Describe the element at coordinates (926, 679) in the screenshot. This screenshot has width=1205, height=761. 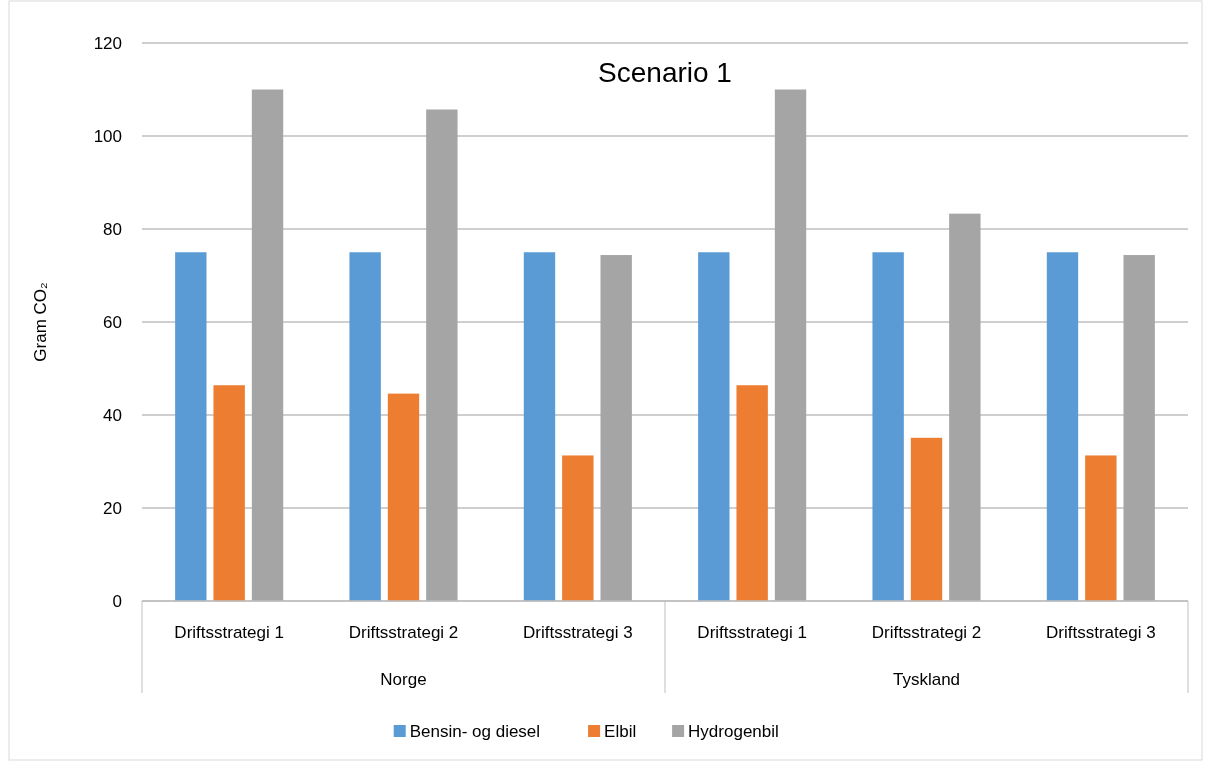
I see `text: Tyskland` at that location.